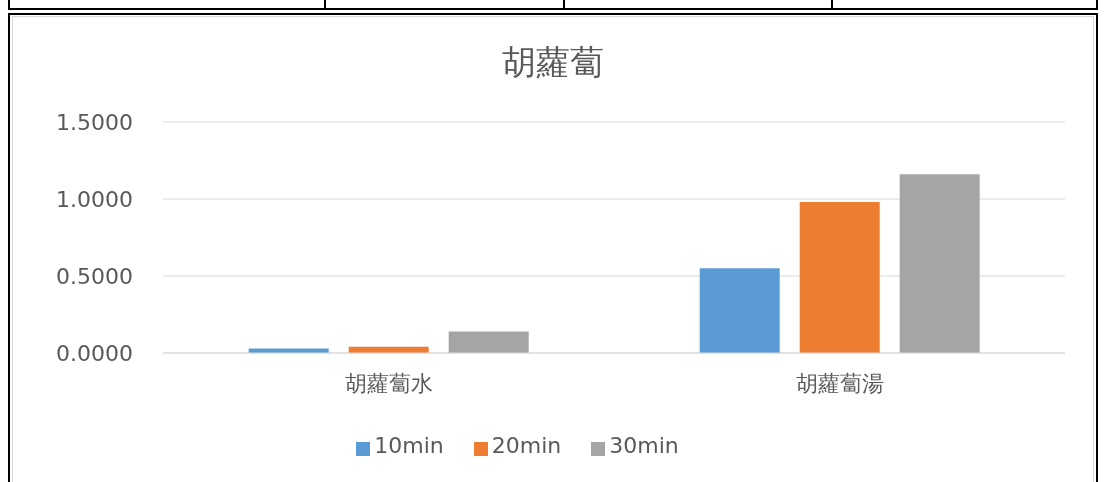  I want to click on legend-label: 10min, so click(409, 445).